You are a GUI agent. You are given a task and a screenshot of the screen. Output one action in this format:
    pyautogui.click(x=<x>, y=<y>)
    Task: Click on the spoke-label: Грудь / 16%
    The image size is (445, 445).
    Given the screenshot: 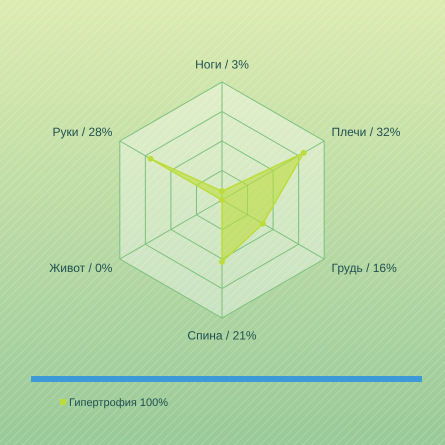 What is the action you would take?
    pyautogui.click(x=365, y=267)
    